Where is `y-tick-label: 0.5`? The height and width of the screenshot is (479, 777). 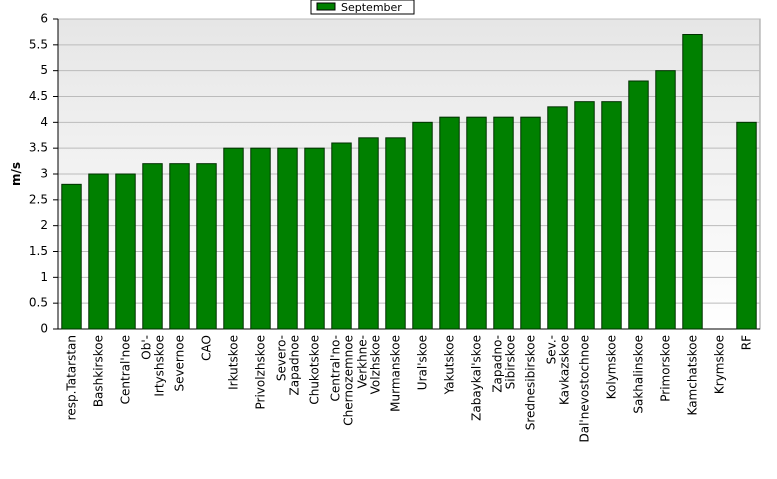 y-tick-label: 0.5 is located at coordinates (38, 303).